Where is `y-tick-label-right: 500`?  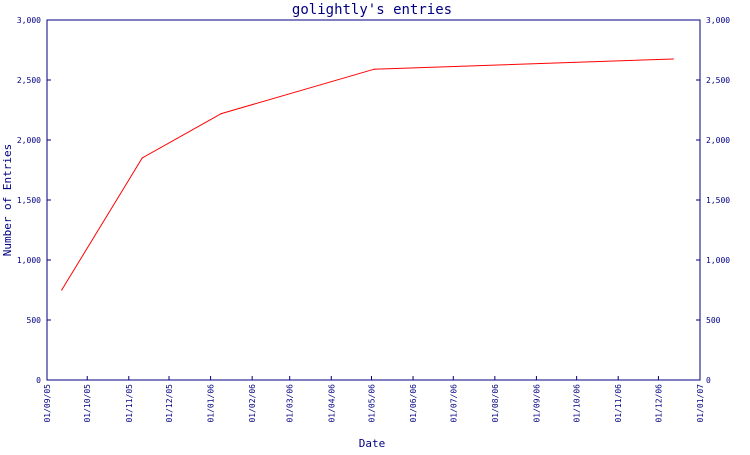 y-tick-label-right: 500 is located at coordinates (713, 320).